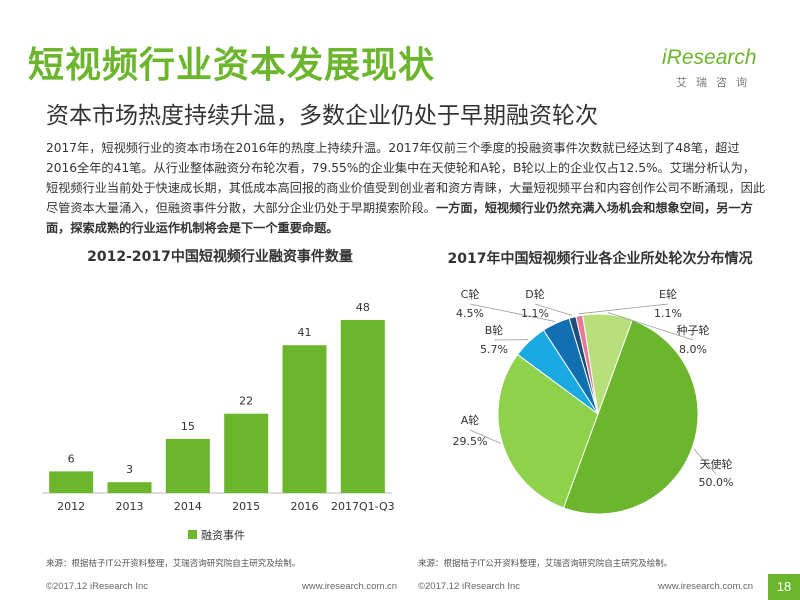  I want to click on pie-slice-label: D轮, so click(534, 294).